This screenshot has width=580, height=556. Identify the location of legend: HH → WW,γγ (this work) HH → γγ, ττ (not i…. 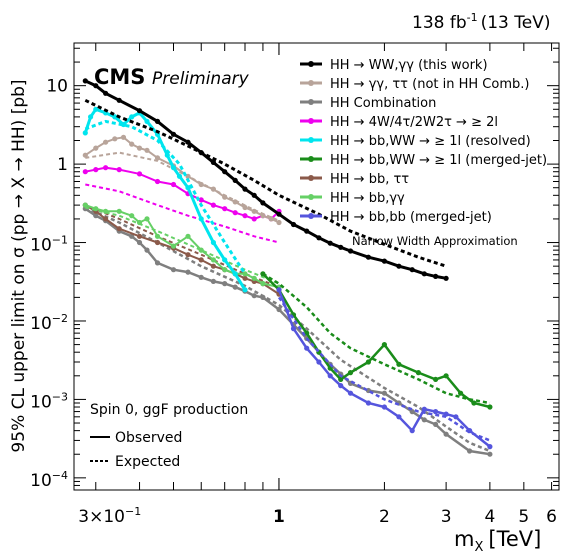
(423, 141).